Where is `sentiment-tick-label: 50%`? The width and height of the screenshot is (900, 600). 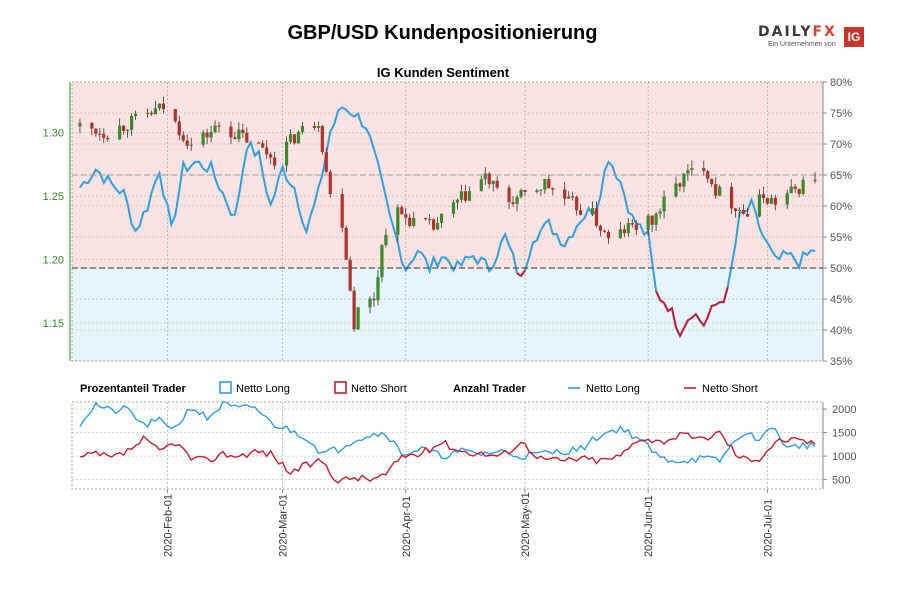 sentiment-tick-label: 50% is located at coordinates (841, 269).